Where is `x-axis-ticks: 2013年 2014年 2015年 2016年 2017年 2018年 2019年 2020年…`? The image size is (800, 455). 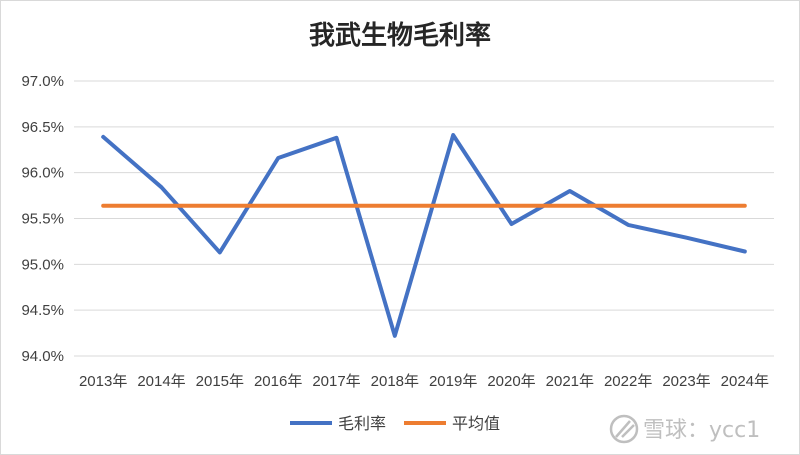
x-axis-ticks: 2013年 2014年 2015年 2016年 2017年 2018年 2019年 2020年… is located at coordinates (424, 381).